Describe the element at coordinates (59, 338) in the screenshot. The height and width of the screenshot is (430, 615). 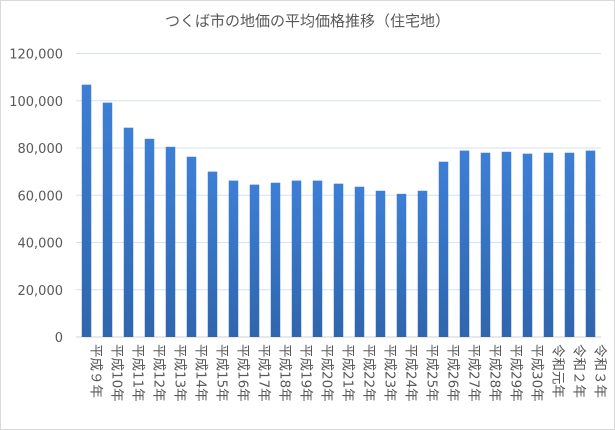
I see `y-tick-label: 0` at that location.